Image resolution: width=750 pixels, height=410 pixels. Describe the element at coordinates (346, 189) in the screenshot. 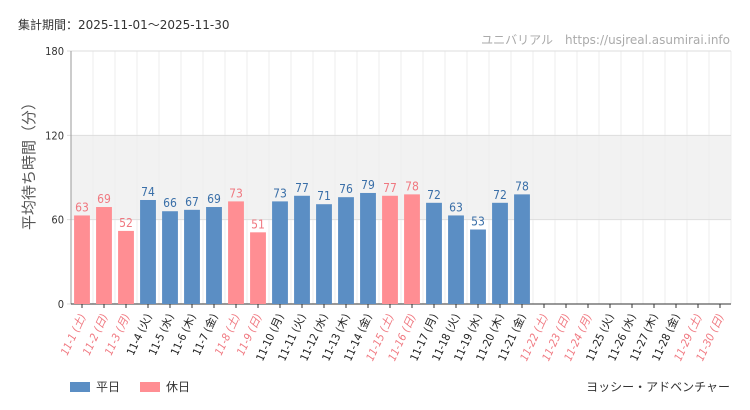

I see `data-label: 76` at that location.